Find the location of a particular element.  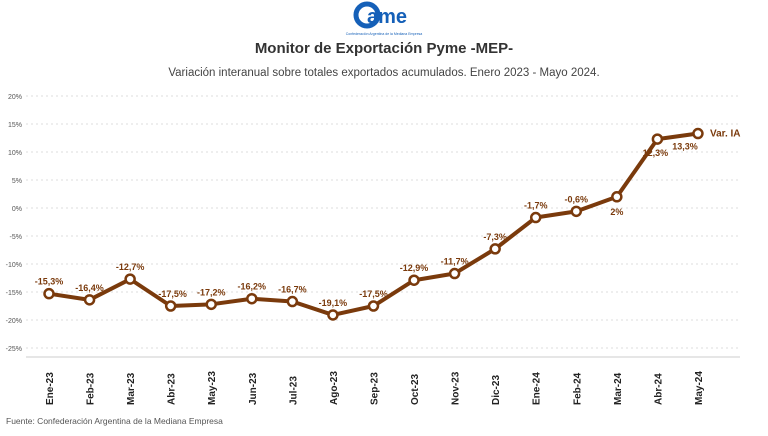

y-tick-label: -25% is located at coordinates (14, 349).